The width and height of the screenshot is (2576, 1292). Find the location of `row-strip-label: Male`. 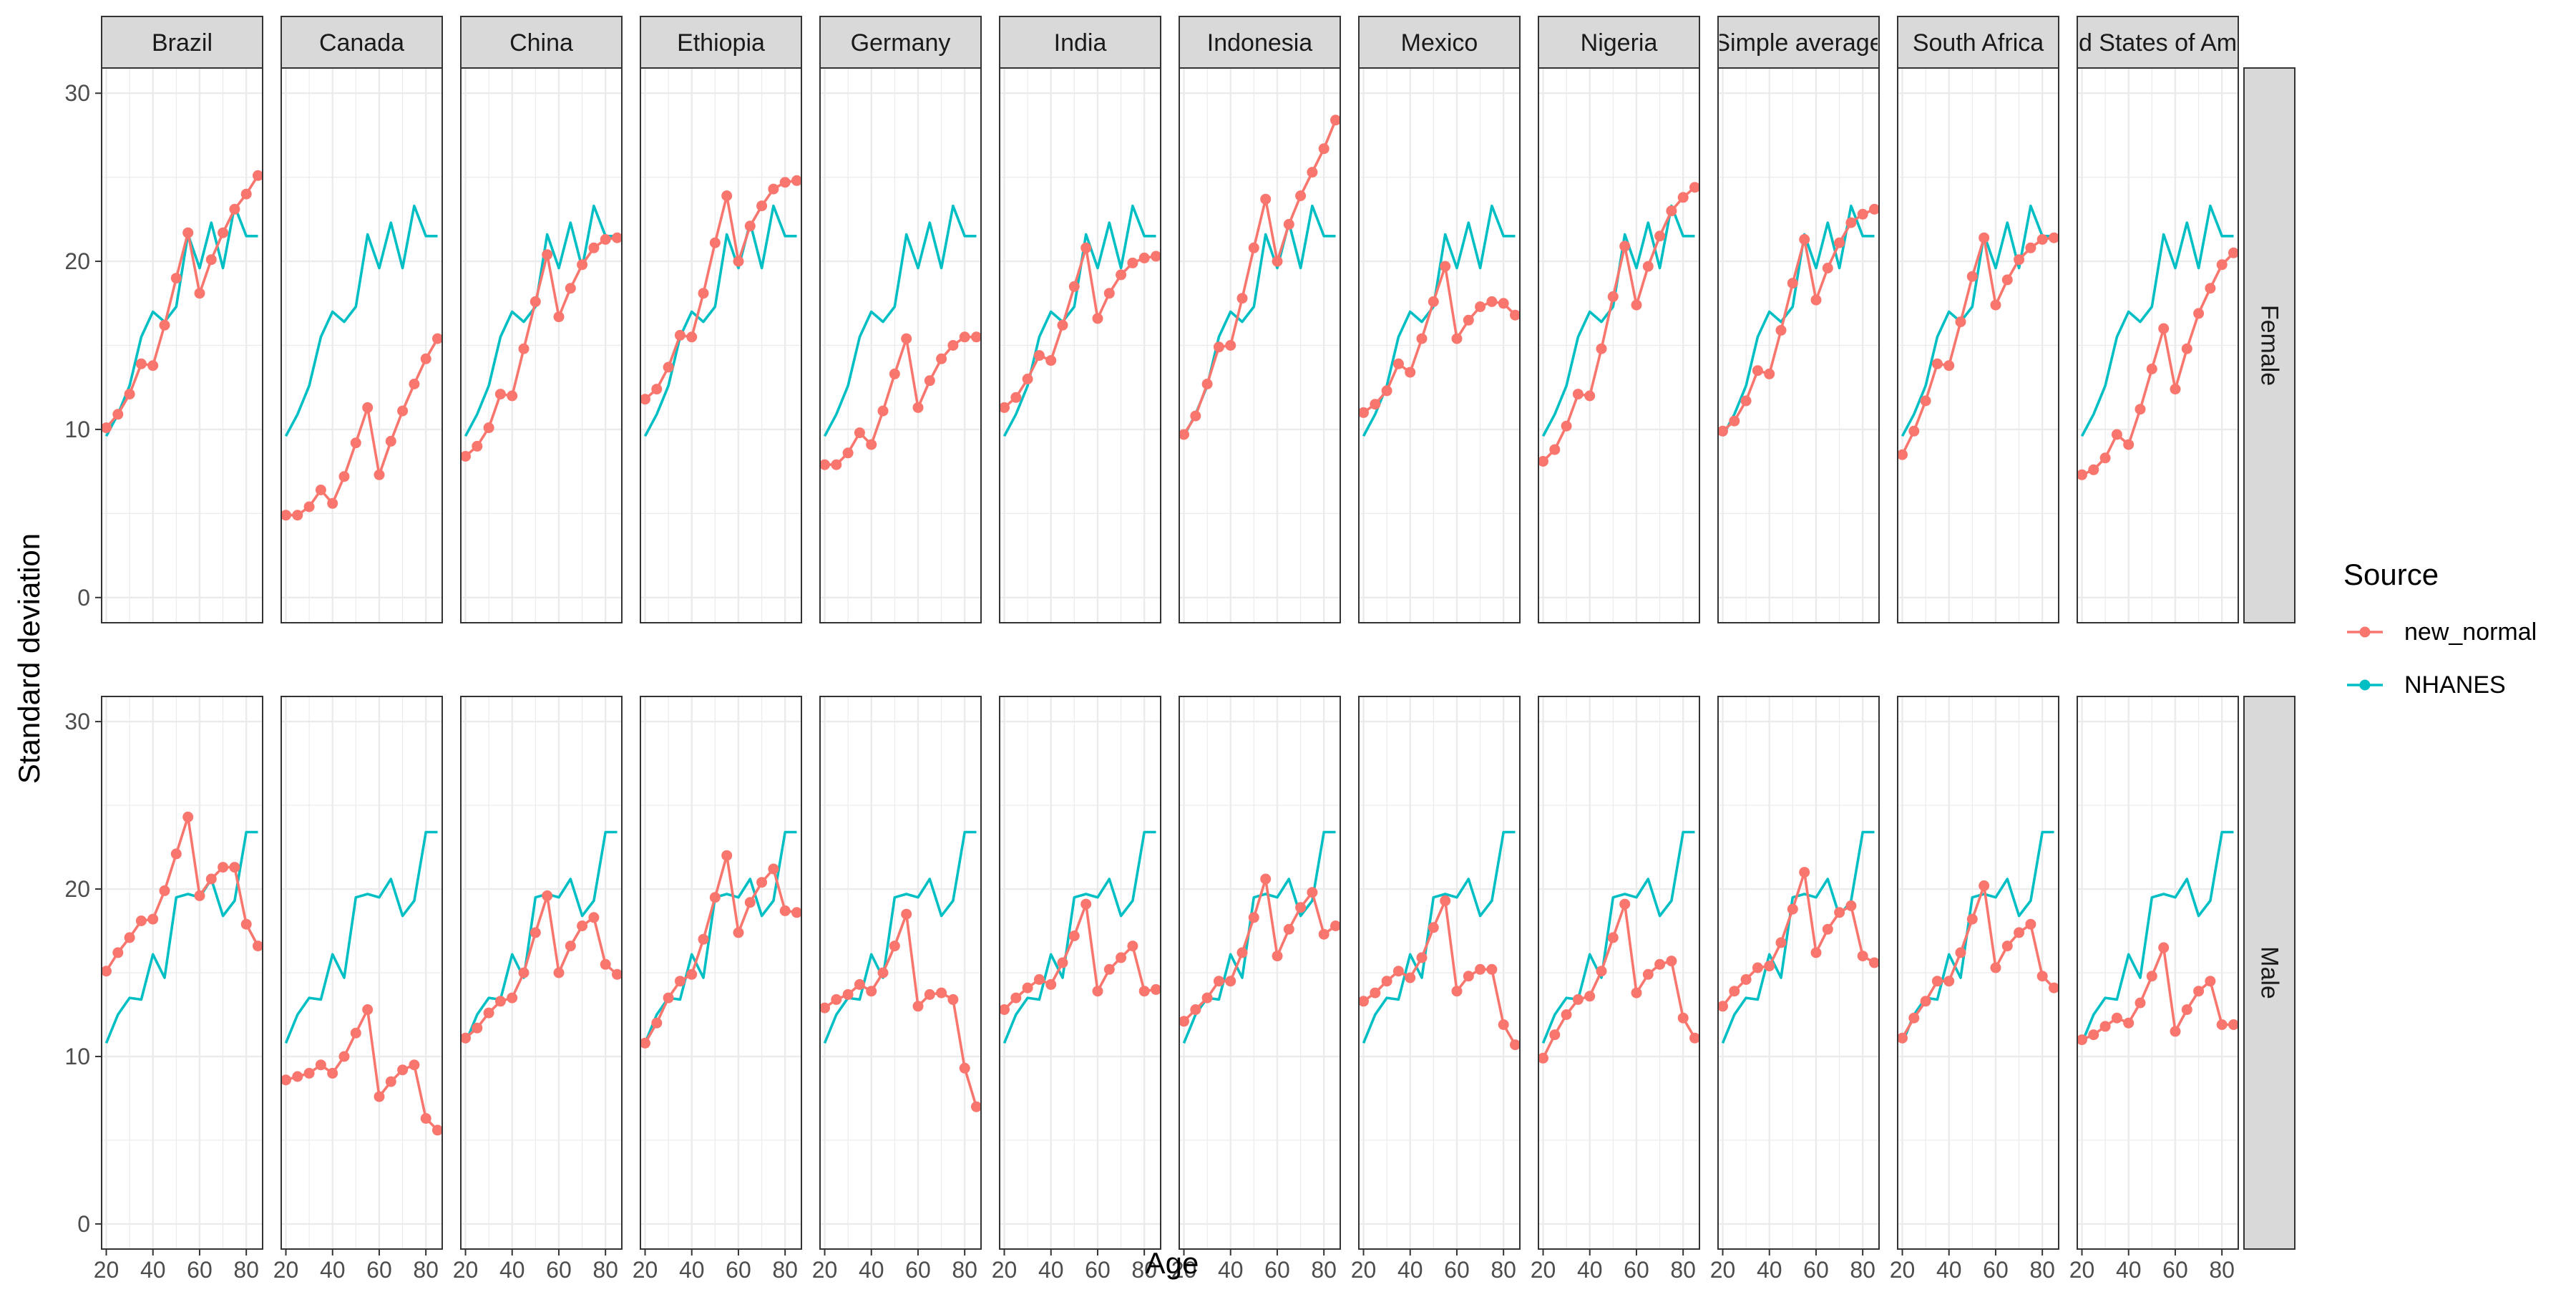

row-strip-label: Male is located at coordinates (2269, 972).